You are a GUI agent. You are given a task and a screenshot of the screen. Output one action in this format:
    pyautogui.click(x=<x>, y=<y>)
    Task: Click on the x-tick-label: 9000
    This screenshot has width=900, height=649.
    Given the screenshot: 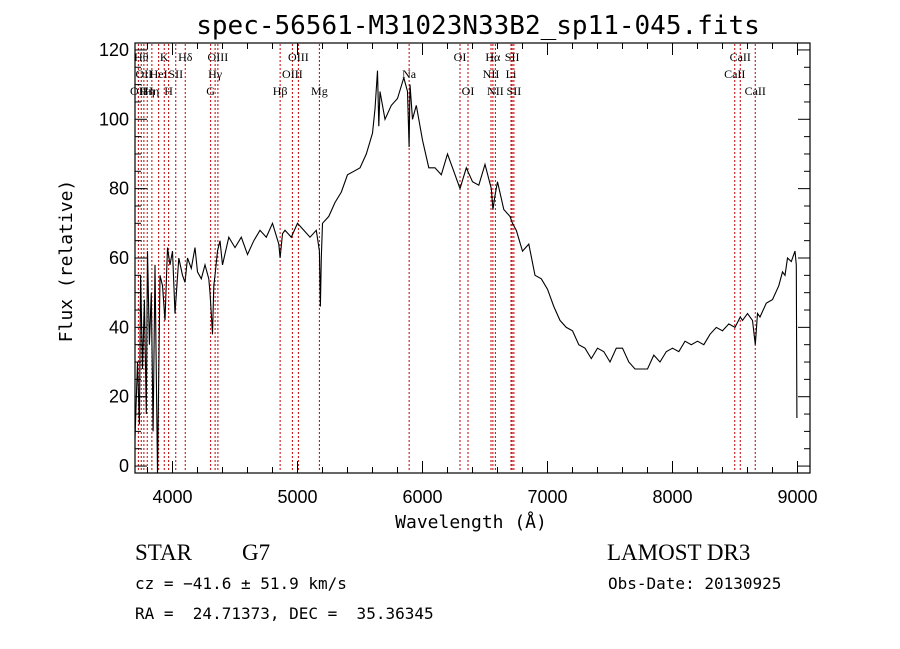 What is the action you would take?
    pyautogui.click(x=797, y=497)
    